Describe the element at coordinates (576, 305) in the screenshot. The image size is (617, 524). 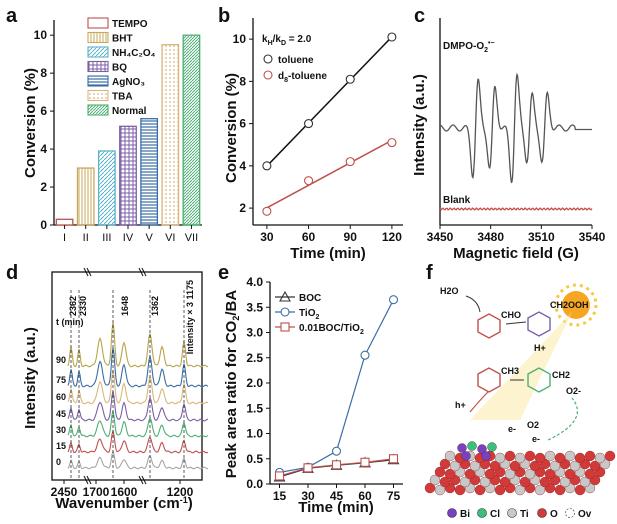
I see `sun-icon` at that location.